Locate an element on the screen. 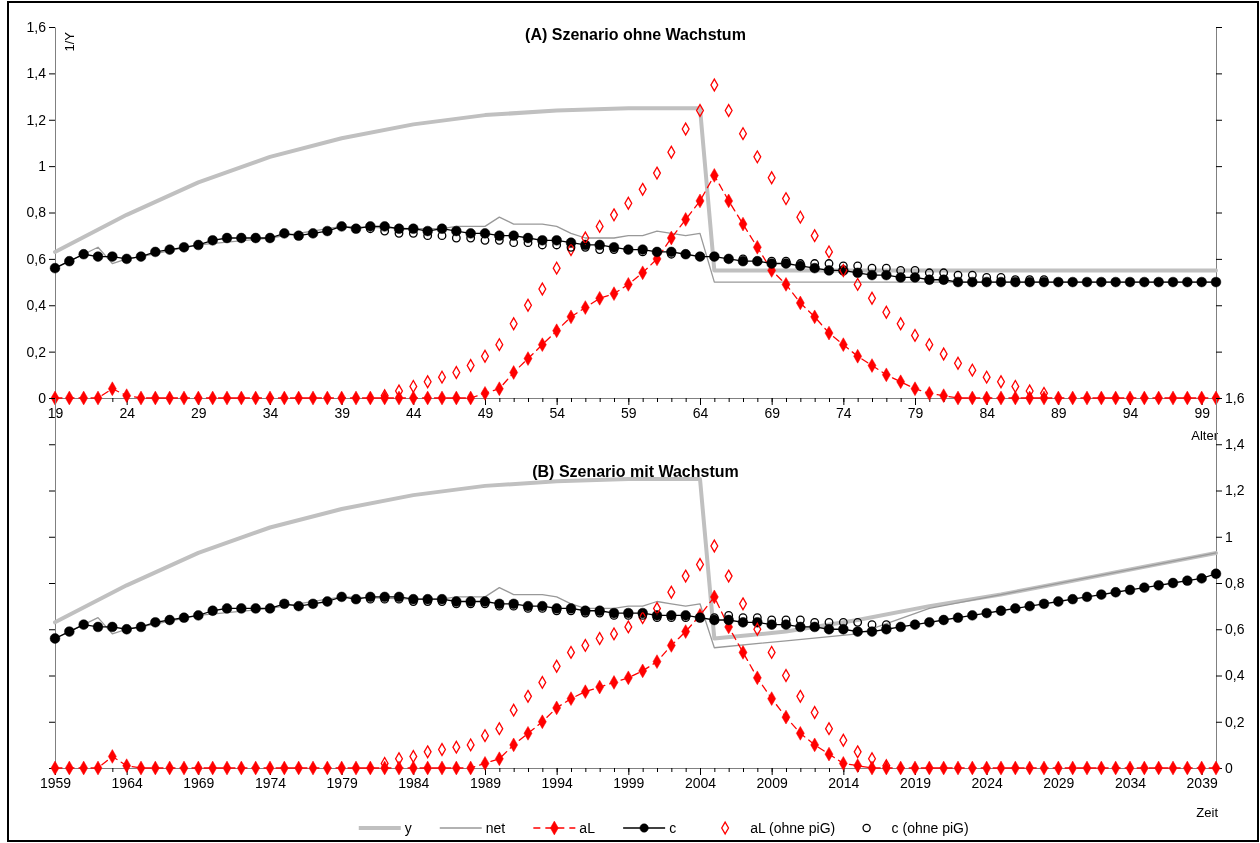 The height and width of the screenshot is (843, 1260). x-tick-label: 49 is located at coordinates (485, 412).